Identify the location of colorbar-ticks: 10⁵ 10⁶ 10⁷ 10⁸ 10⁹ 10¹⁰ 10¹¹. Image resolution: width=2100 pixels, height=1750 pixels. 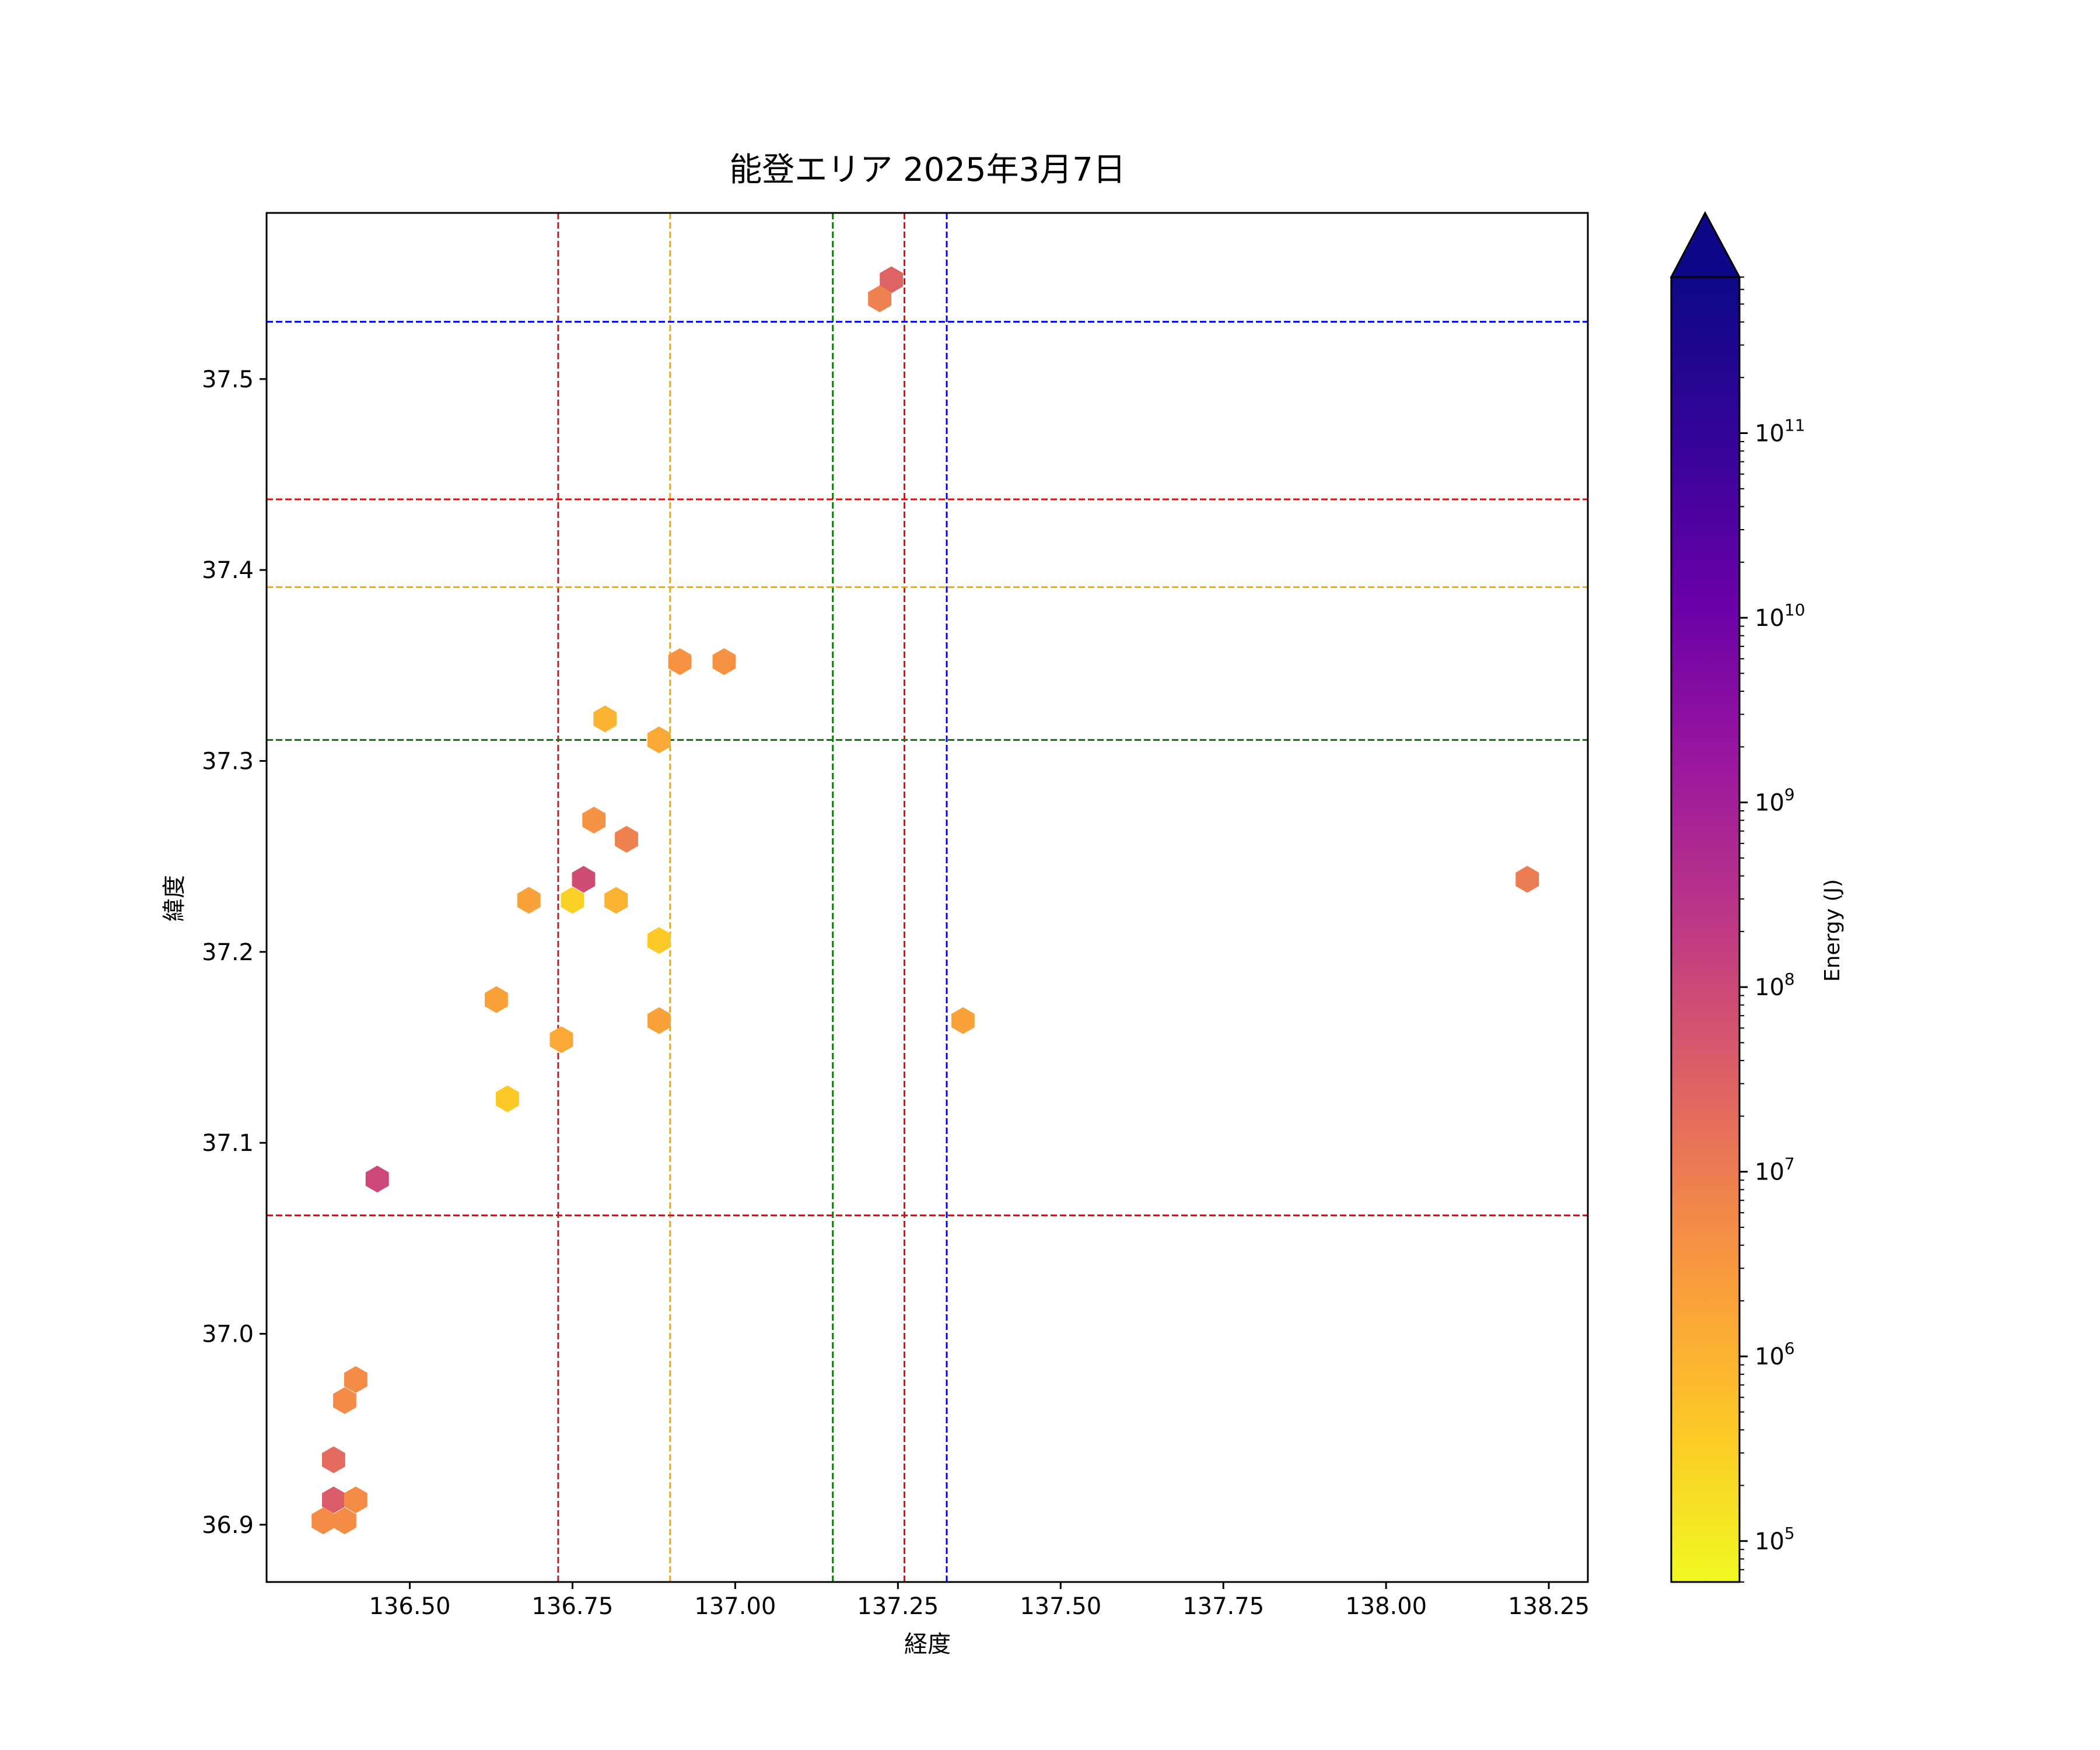
(1772, 929).